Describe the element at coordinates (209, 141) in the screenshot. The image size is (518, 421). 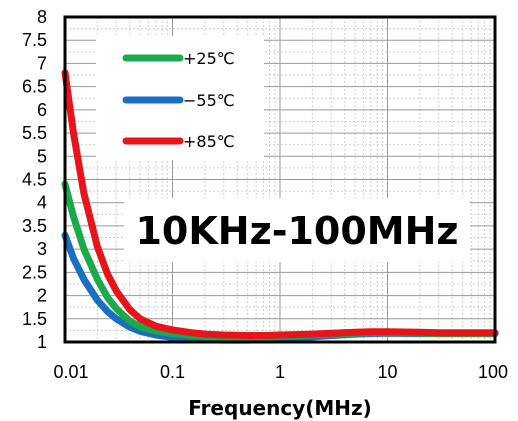
I see `legend-label-2: +85℃` at that location.